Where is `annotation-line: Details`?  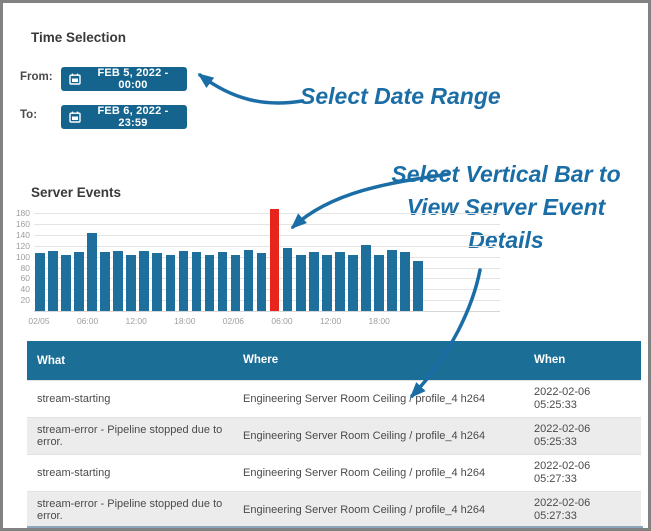 annotation-line: Details is located at coordinates (506, 240).